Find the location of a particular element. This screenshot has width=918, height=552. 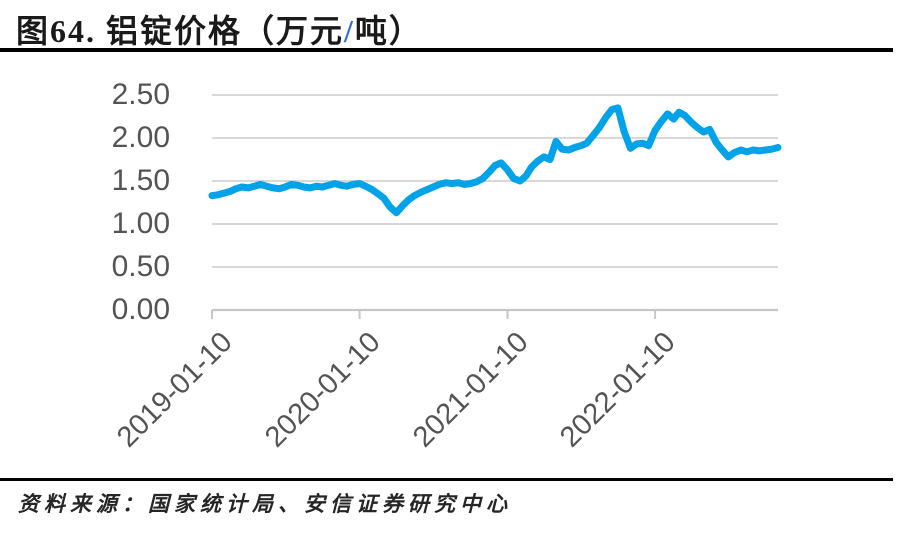

y-axis-tick-label: 0.00 is located at coordinates (140, 309).